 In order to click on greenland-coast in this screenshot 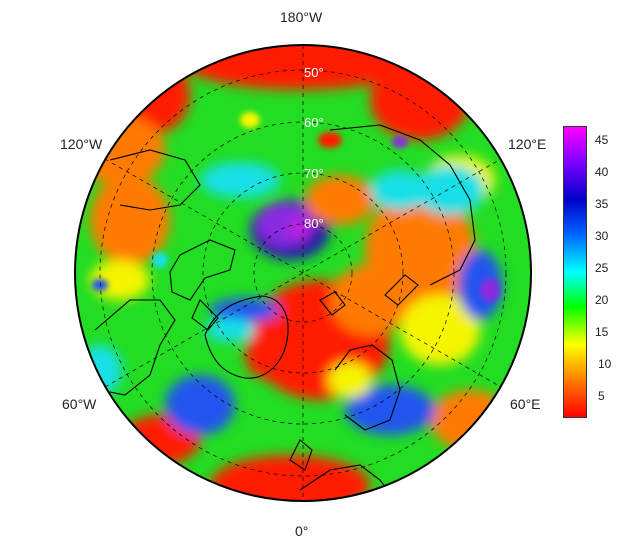, I will do `click(246, 337)`.